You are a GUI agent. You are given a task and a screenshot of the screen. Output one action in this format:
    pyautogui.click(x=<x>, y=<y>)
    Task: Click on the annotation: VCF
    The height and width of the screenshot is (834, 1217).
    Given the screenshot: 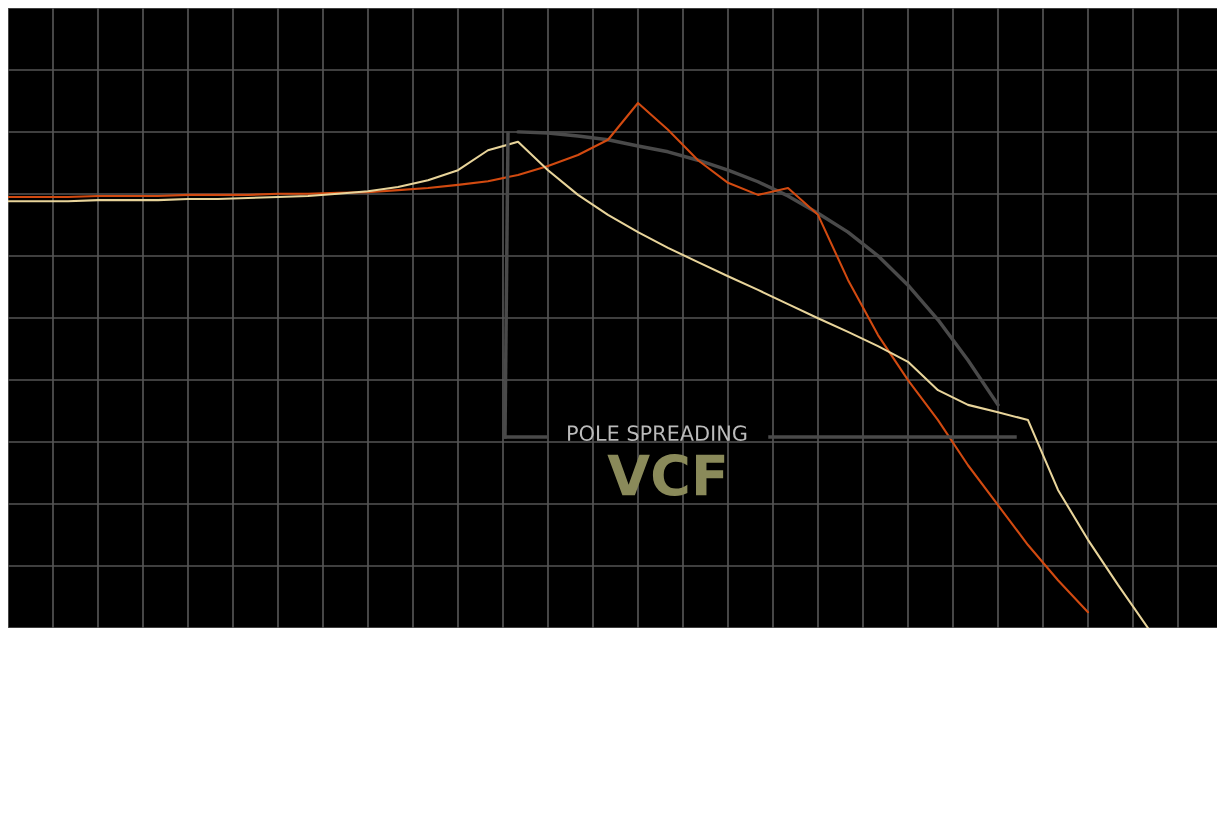 What is the action you would take?
    pyautogui.click(x=666, y=475)
    